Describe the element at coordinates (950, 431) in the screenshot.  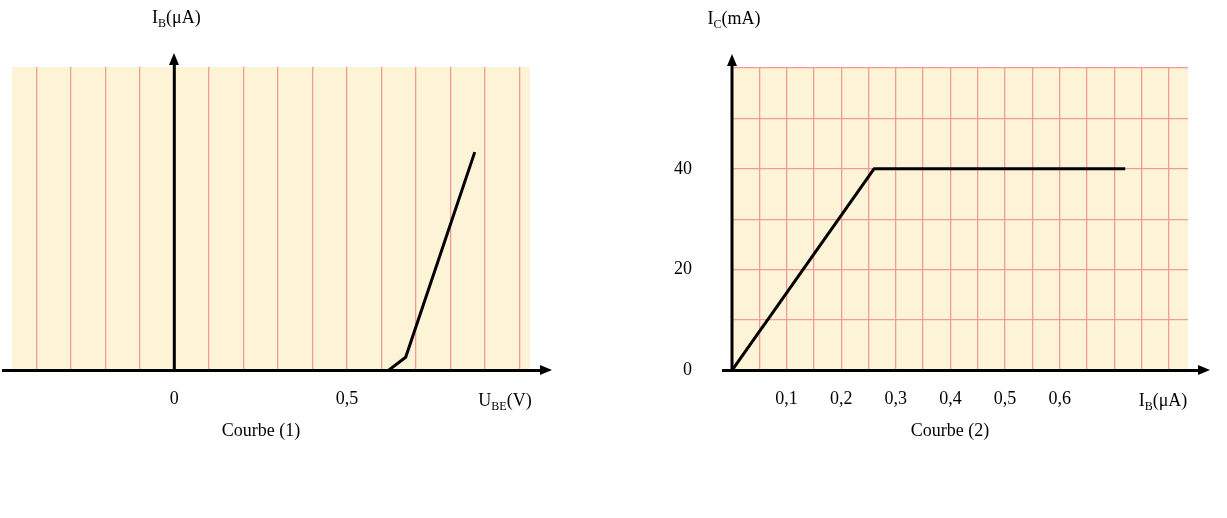
I see `text: Courbe (2)` at that location.